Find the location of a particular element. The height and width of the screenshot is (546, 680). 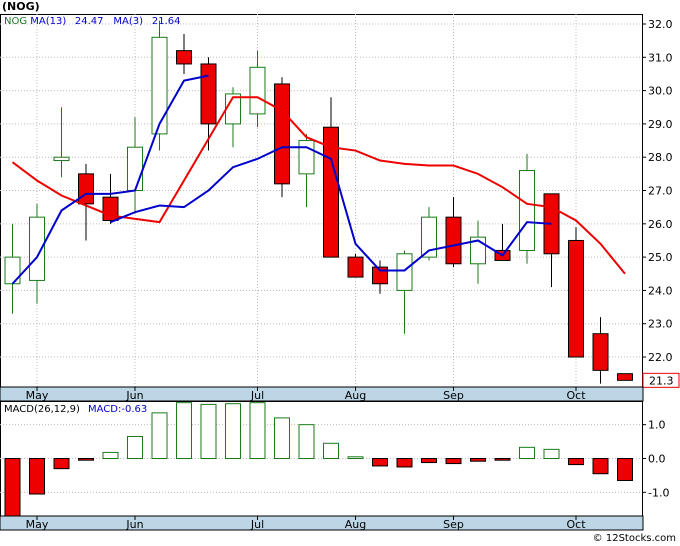

price-tick-label: 28.0 is located at coordinates (660, 157).